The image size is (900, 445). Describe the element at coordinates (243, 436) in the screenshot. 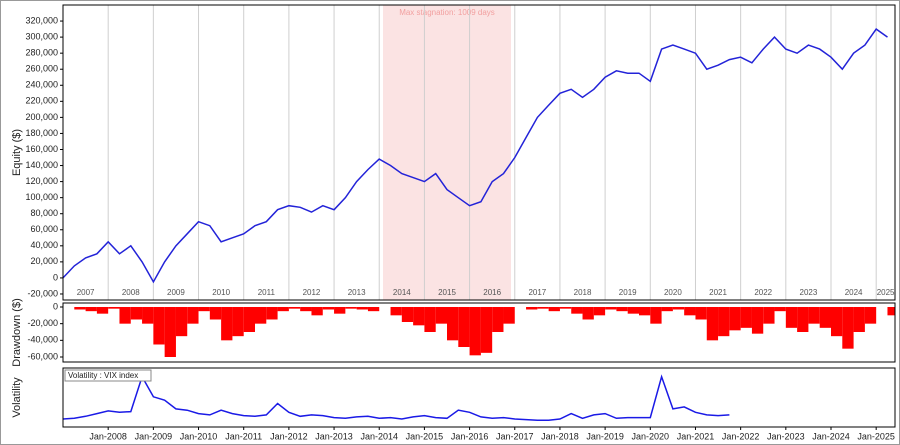

I see `x-tick-label: Jan-2011` at that location.